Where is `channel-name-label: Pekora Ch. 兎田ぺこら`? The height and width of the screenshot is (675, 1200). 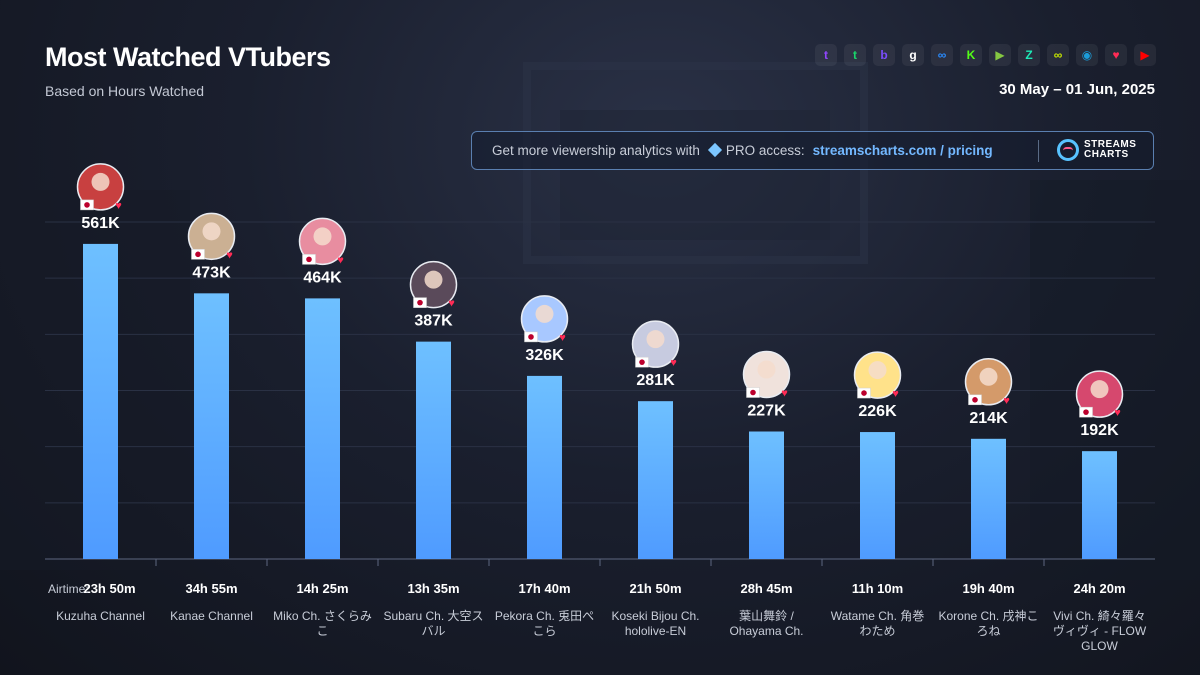
channel-name-label: Pekora Ch. 兎田ぺこら is located at coordinates (544, 623).